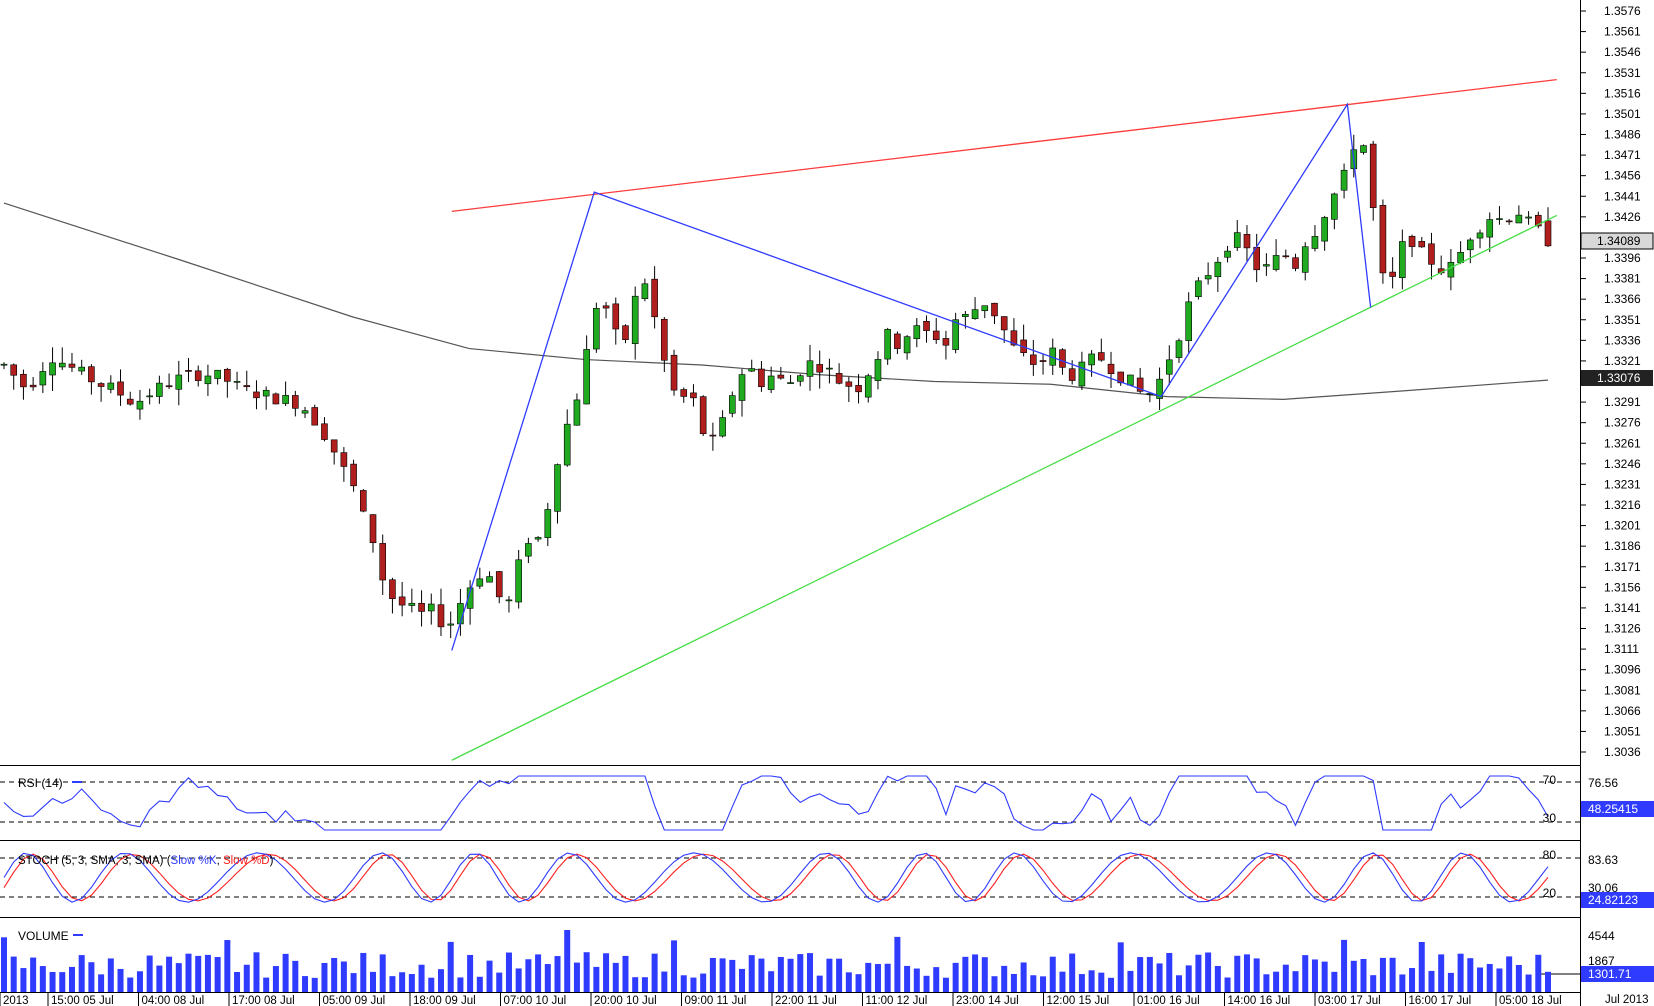 This screenshot has height=1006, width=1654. Describe the element at coordinates (194, 861) in the screenshot. I see `stoch-slow-k-label: Slow %K` at that location.